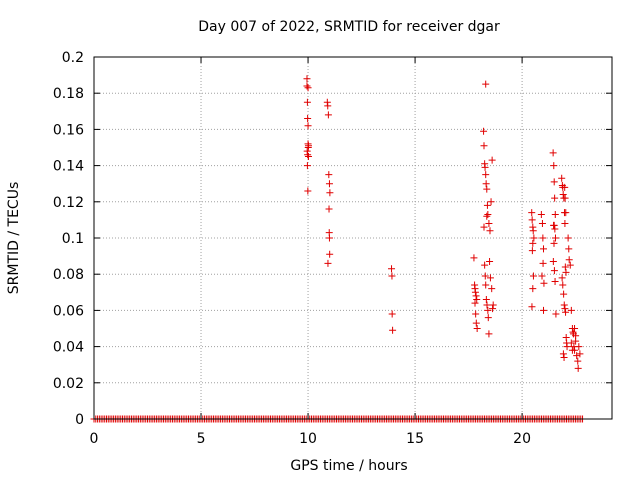 The height and width of the screenshot is (480, 640). What do you see at coordinates (415, 439) in the screenshot?
I see `x-tick-label: 15` at bounding box center [415, 439].